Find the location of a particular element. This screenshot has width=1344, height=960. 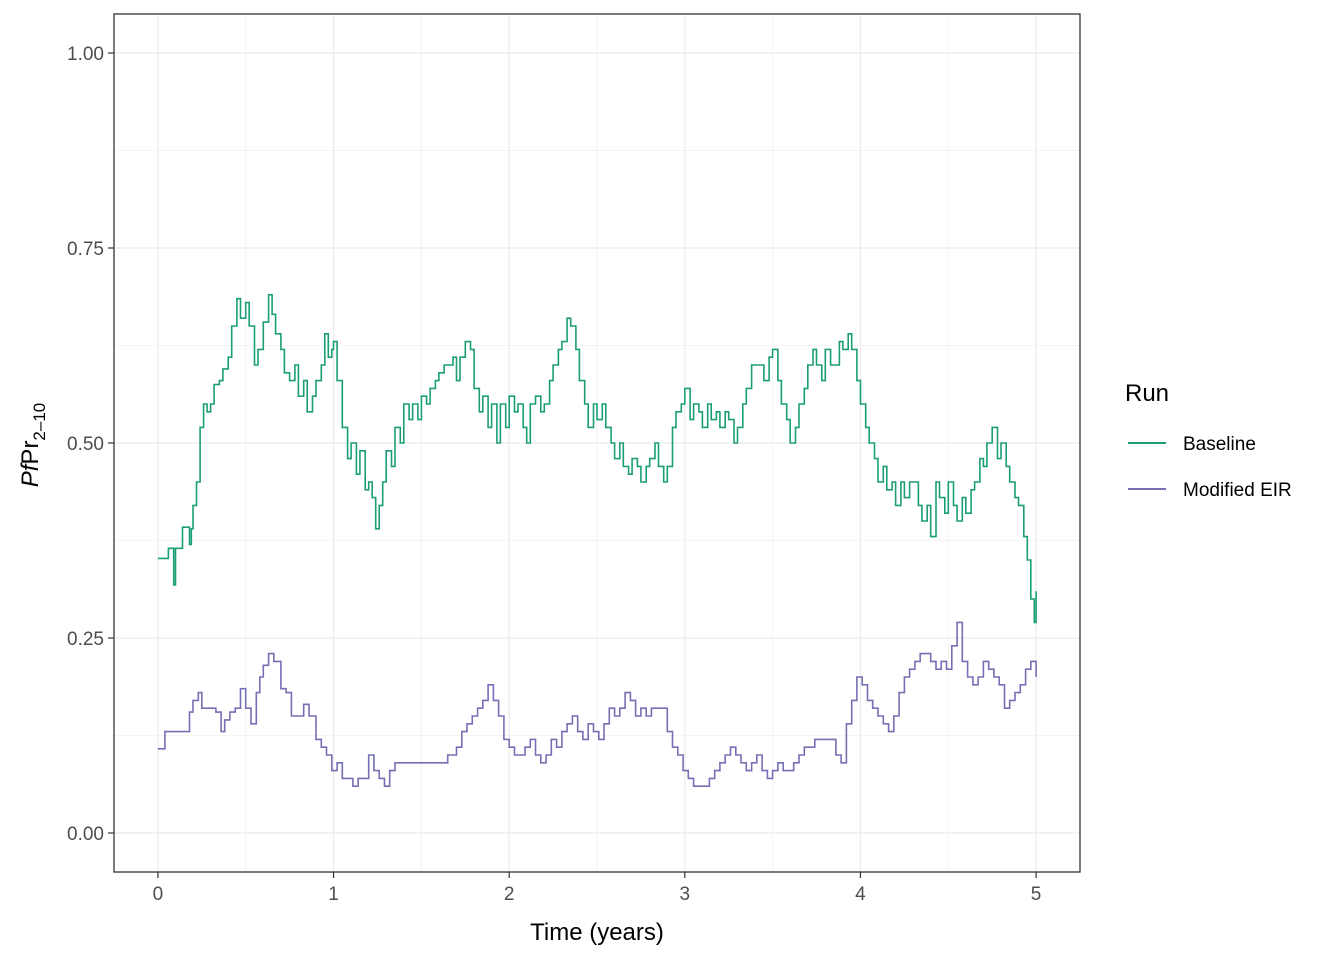

legend-title: Run is located at coordinates (1147, 393).